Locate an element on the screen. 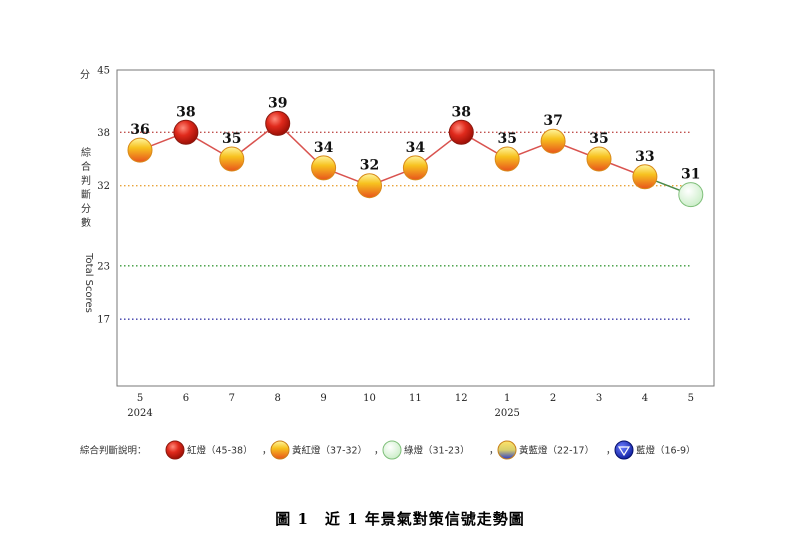 The height and width of the screenshot is (556, 800). y-axis-label-char: 綜 is located at coordinates (86, 152).